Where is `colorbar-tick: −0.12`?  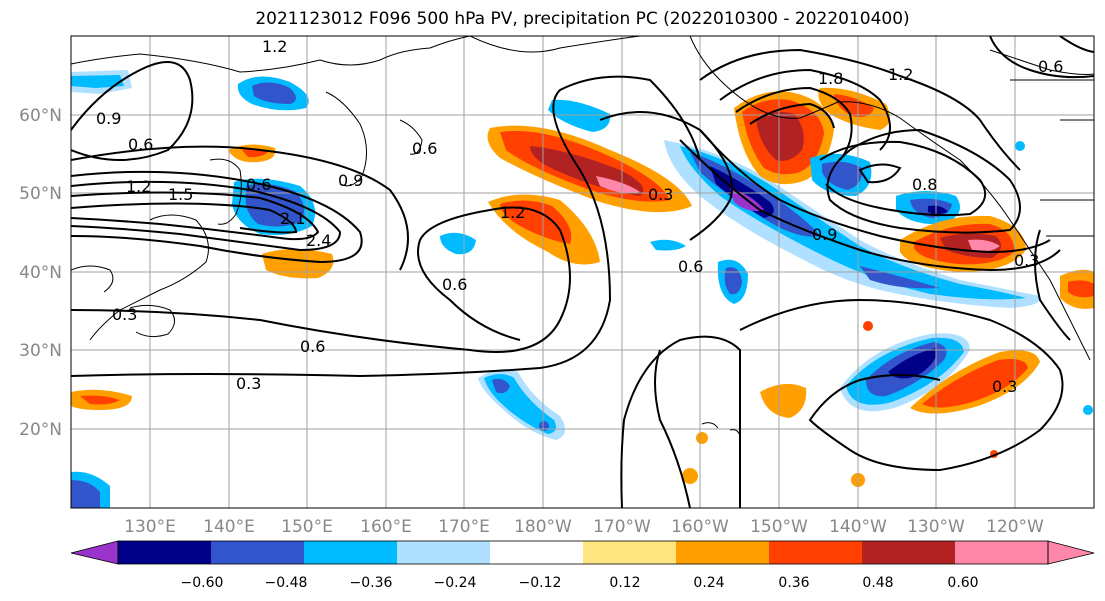 colorbar-tick: −0.12 is located at coordinates (540, 583).